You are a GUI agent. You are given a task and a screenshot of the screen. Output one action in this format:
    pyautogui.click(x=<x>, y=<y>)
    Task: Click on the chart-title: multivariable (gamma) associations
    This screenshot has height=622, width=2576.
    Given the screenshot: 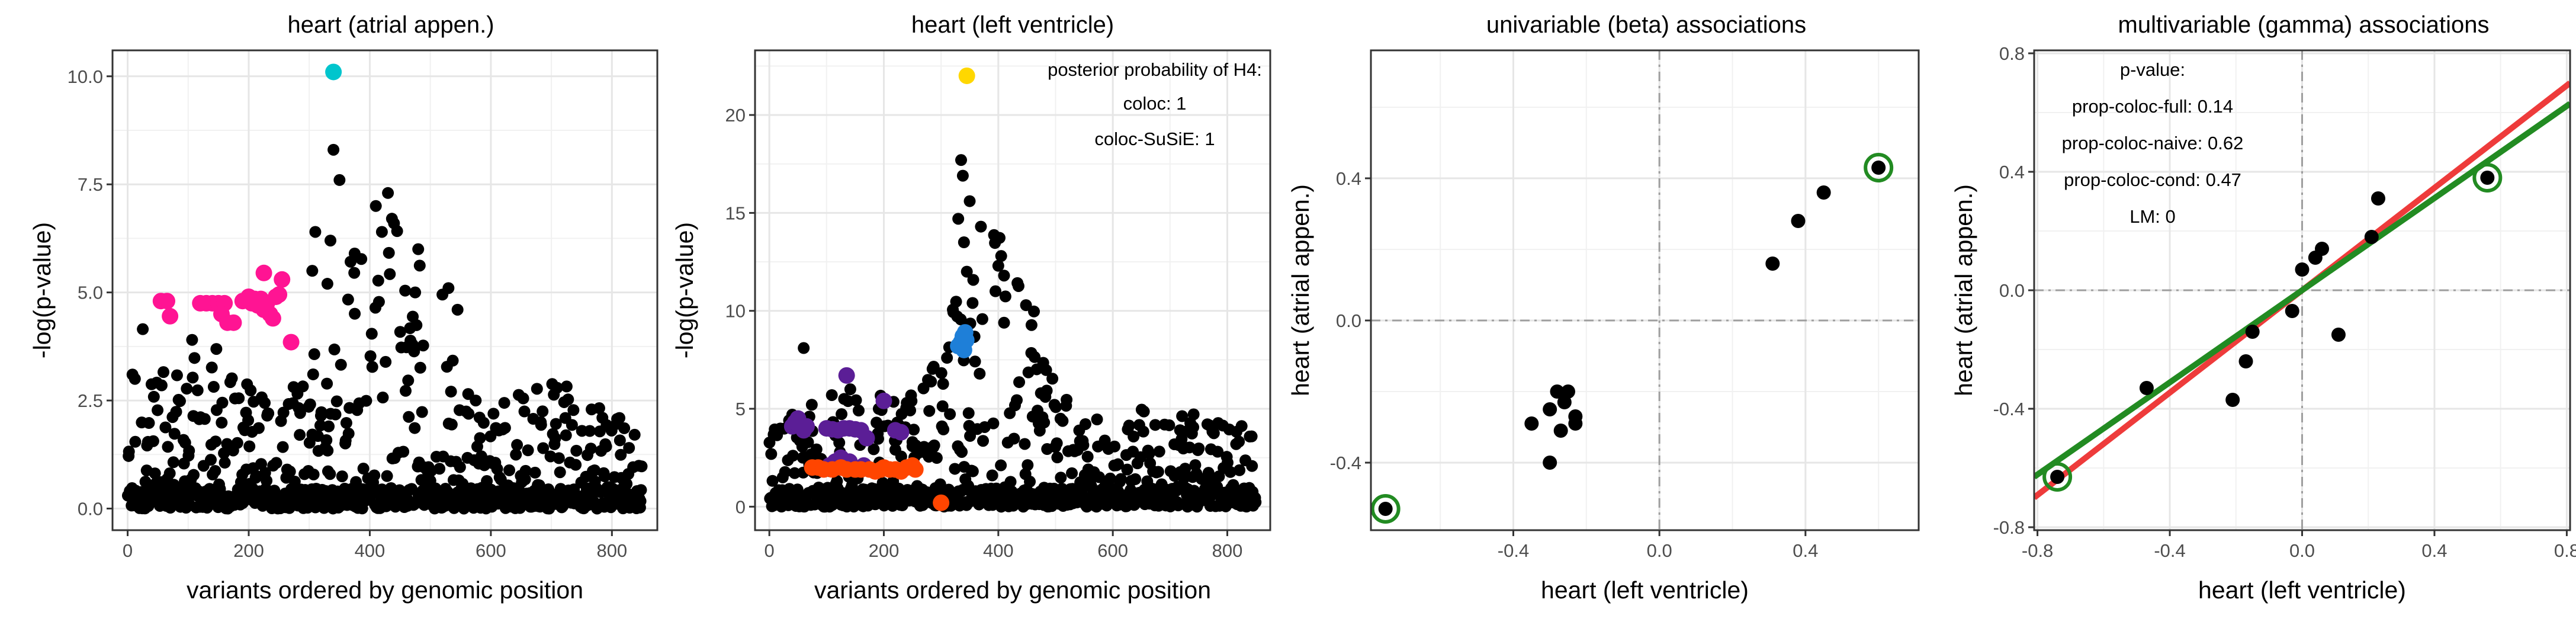 What is the action you would take?
    pyautogui.click(x=2304, y=25)
    